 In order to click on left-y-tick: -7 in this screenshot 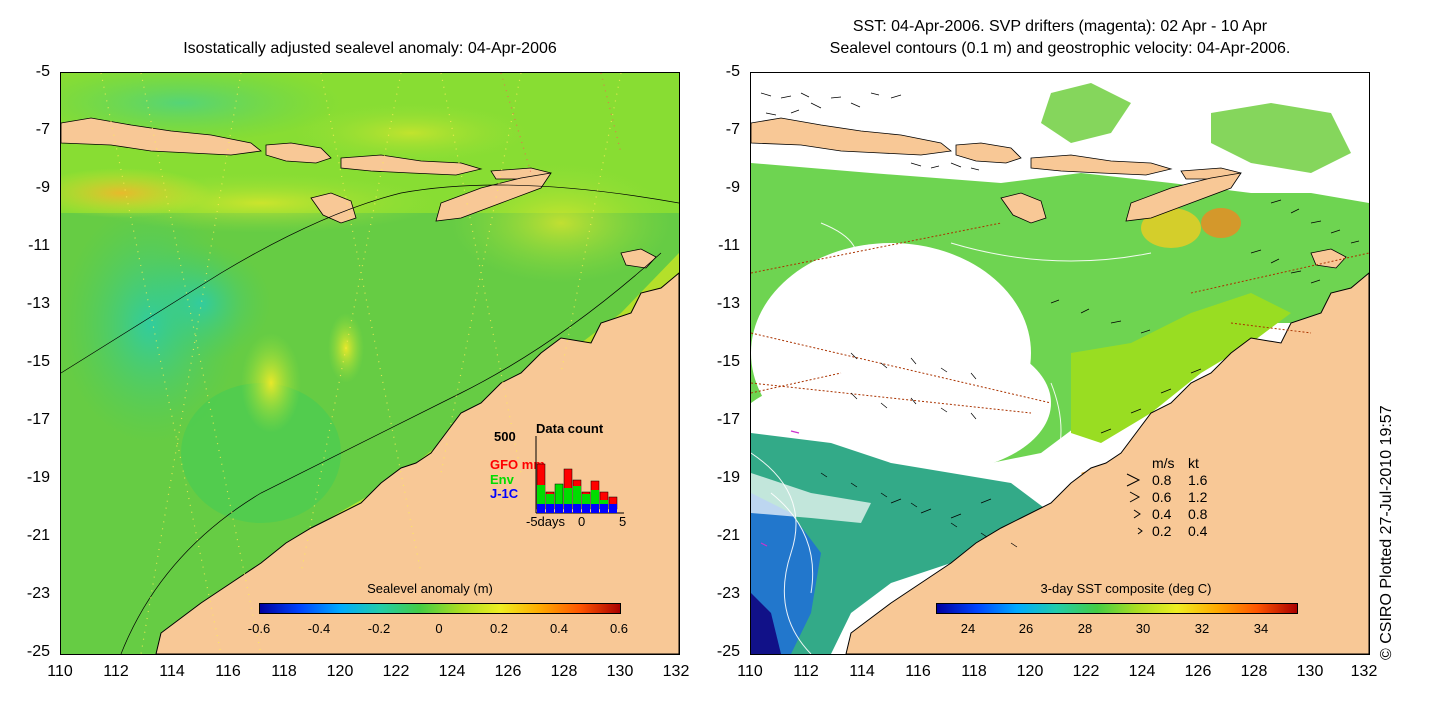, I will do `click(42, 129)`.